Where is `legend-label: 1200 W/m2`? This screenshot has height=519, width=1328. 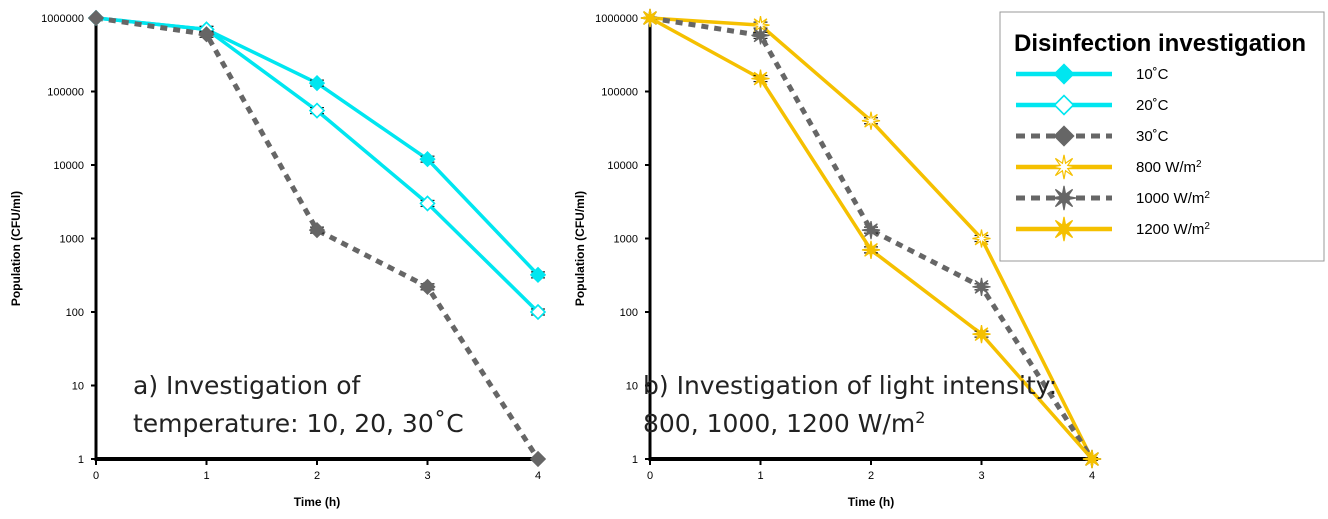 legend-label: 1200 W/m2 is located at coordinates (1173, 230).